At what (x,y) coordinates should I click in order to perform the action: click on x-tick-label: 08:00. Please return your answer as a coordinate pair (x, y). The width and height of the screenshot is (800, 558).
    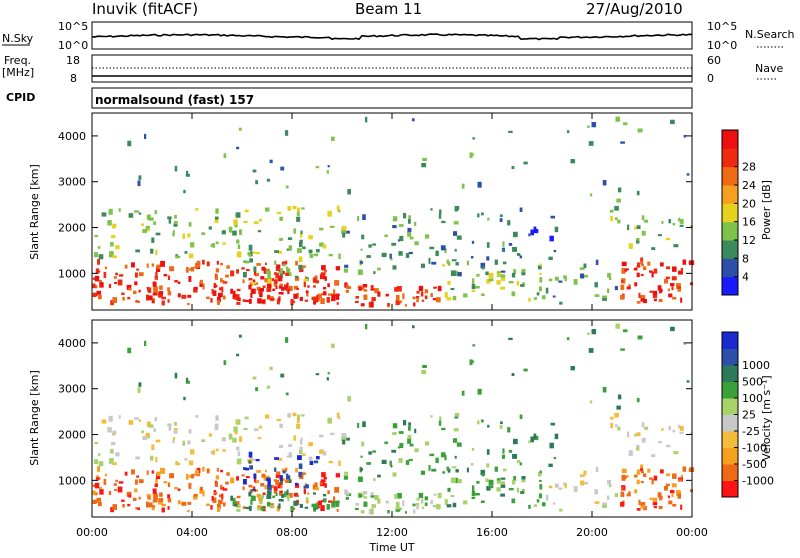
    Looking at the image, I should click on (292, 532).